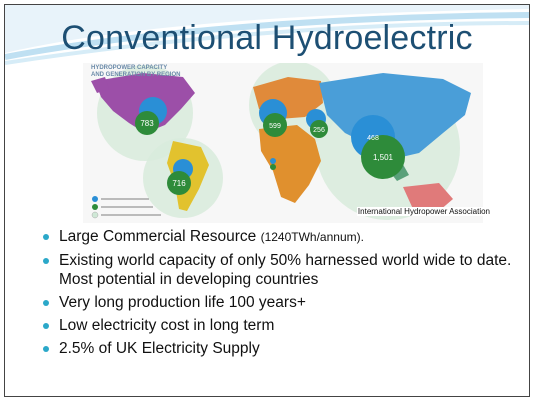  What do you see at coordinates (95, 199) in the screenshot?
I see `legend-capacity-dot` at bounding box center [95, 199].